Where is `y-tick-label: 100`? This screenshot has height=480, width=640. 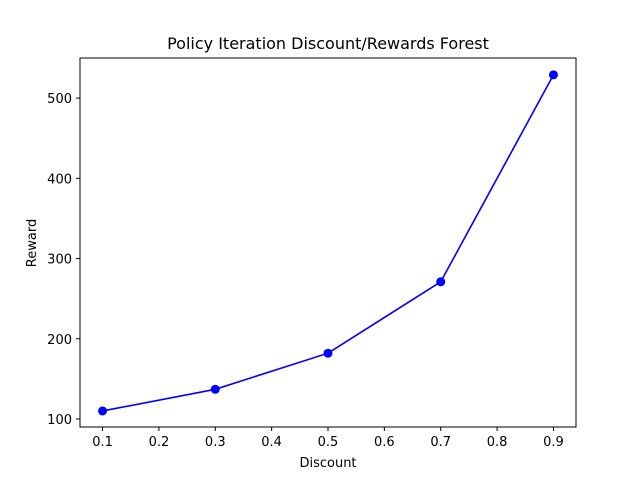 y-tick-label: 100 is located at coordinates (59, 420).